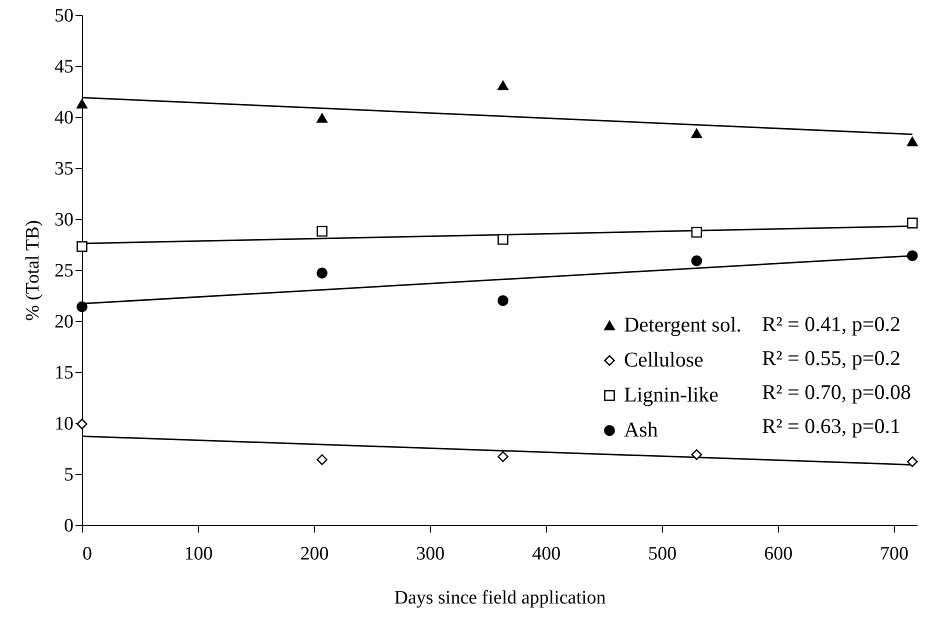 This screenshot has width=939, height=630. I want to click on y-tick-label: 45, so click(64, 67).